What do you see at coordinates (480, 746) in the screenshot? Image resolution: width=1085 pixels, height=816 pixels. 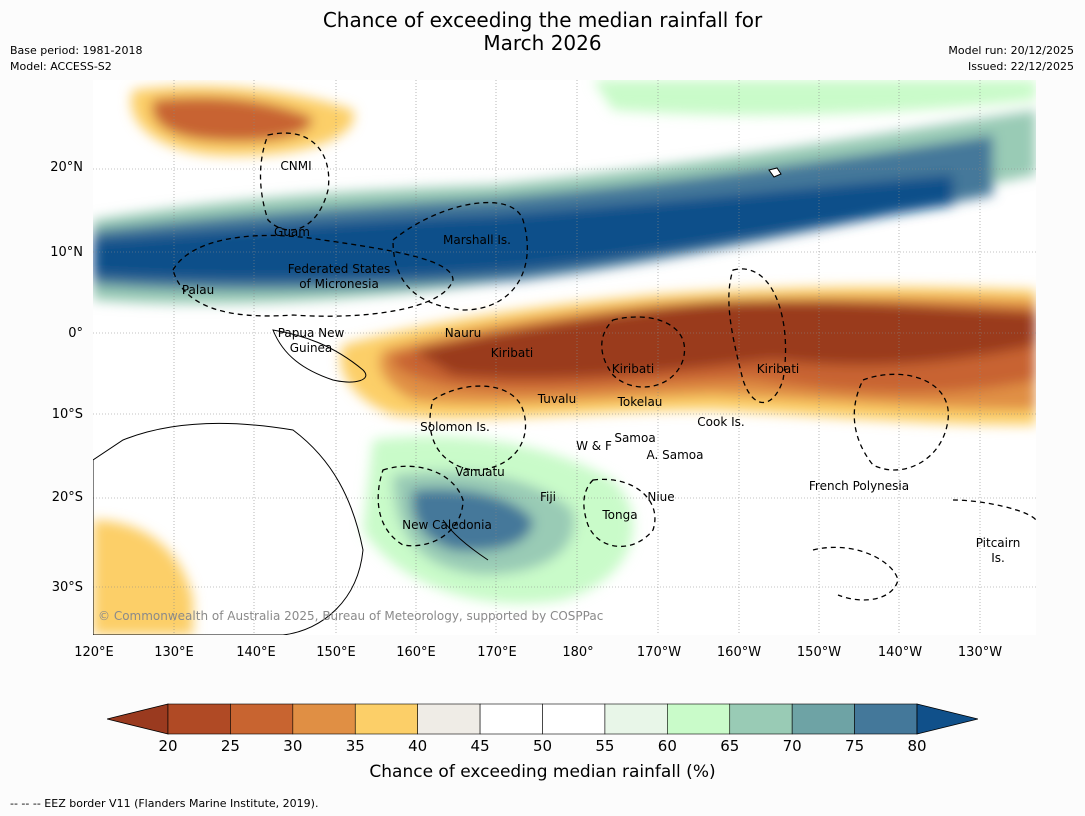 I see `colorbar-tick-label: 45` at bounding box center [480, 746].